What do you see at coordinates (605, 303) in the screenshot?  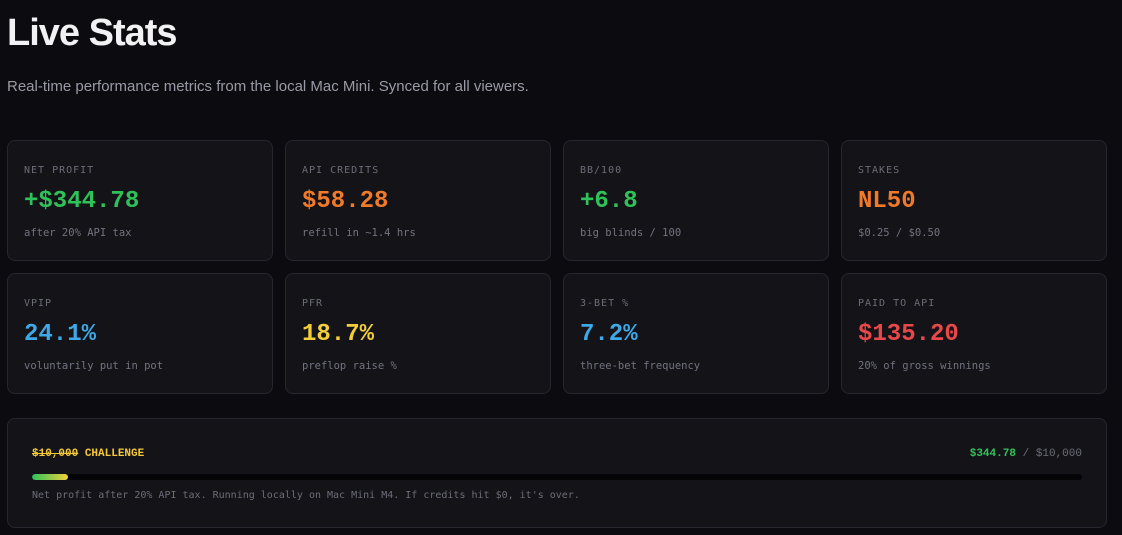 I see `stat-label: 3-BET %` at bounding box center [605, 303].